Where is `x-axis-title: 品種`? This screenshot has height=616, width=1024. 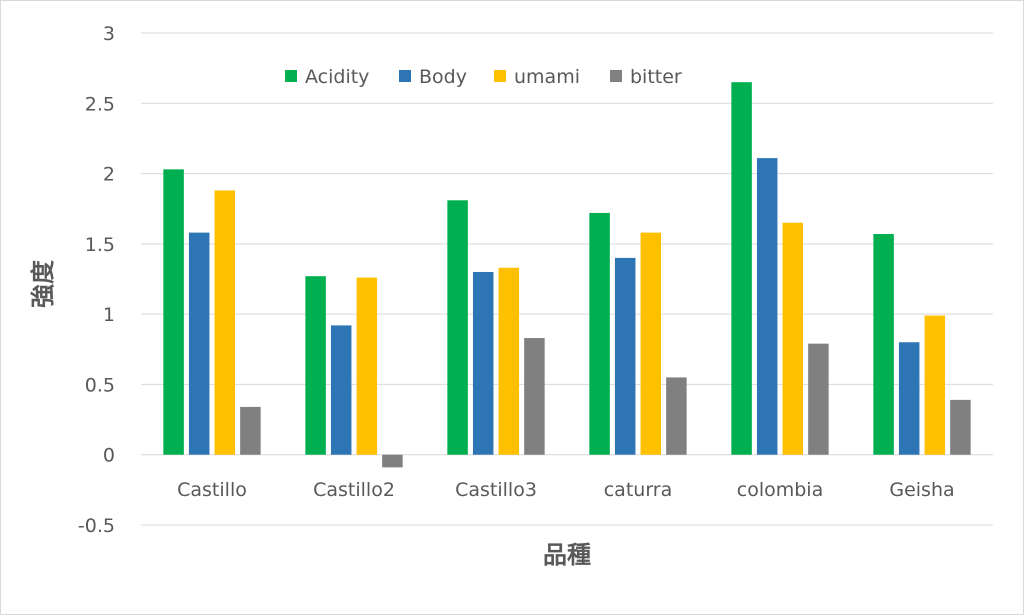
x-axis-title: 品種 is located at coordinates (567, 555).